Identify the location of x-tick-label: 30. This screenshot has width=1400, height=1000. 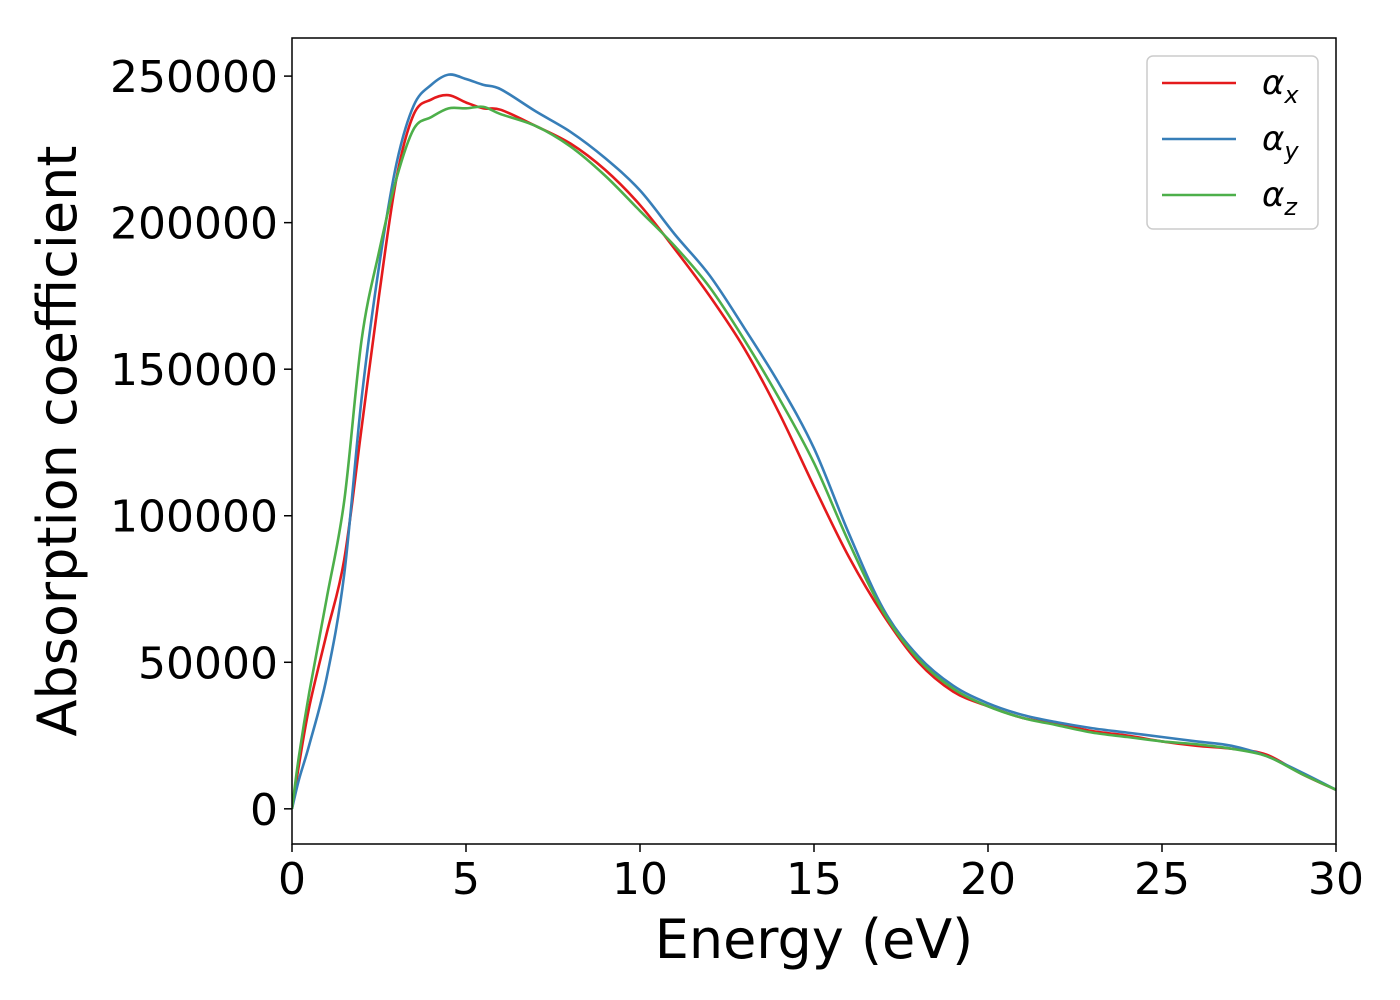
(1336, 879).